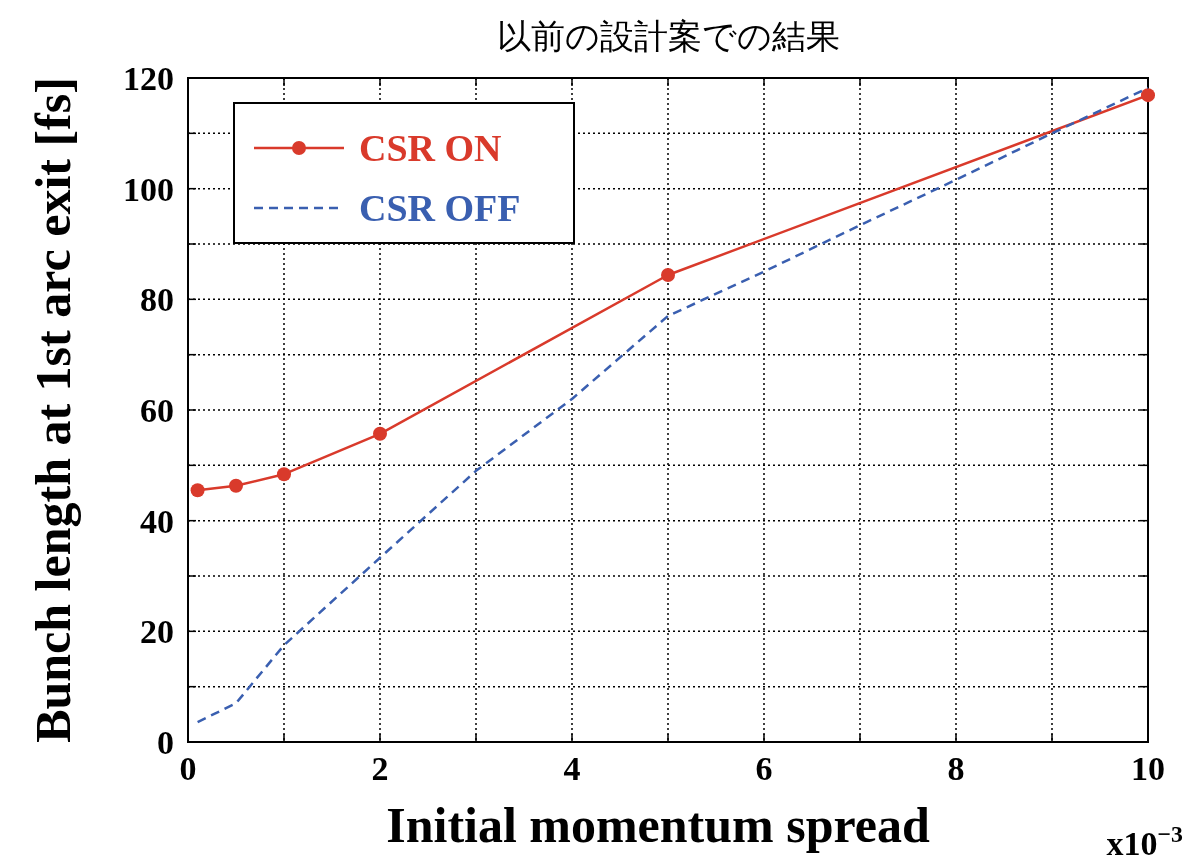  What do you see at coordinates (157, 521) in the screenshot?
I see `y-tick-label: 40` at bounding box center [157, 521].